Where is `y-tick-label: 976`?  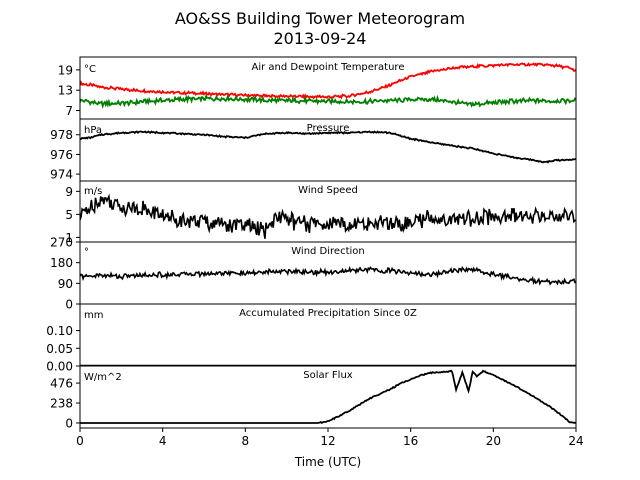
y-tick-label: 976 is located at coordinates (61, 155).